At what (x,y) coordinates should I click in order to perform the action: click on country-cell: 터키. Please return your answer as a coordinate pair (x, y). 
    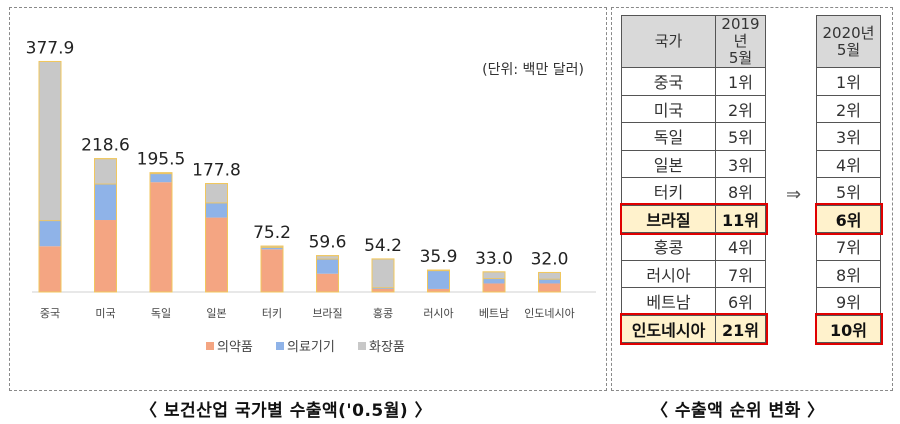
    Looking at the image, I should click on (668, 191).